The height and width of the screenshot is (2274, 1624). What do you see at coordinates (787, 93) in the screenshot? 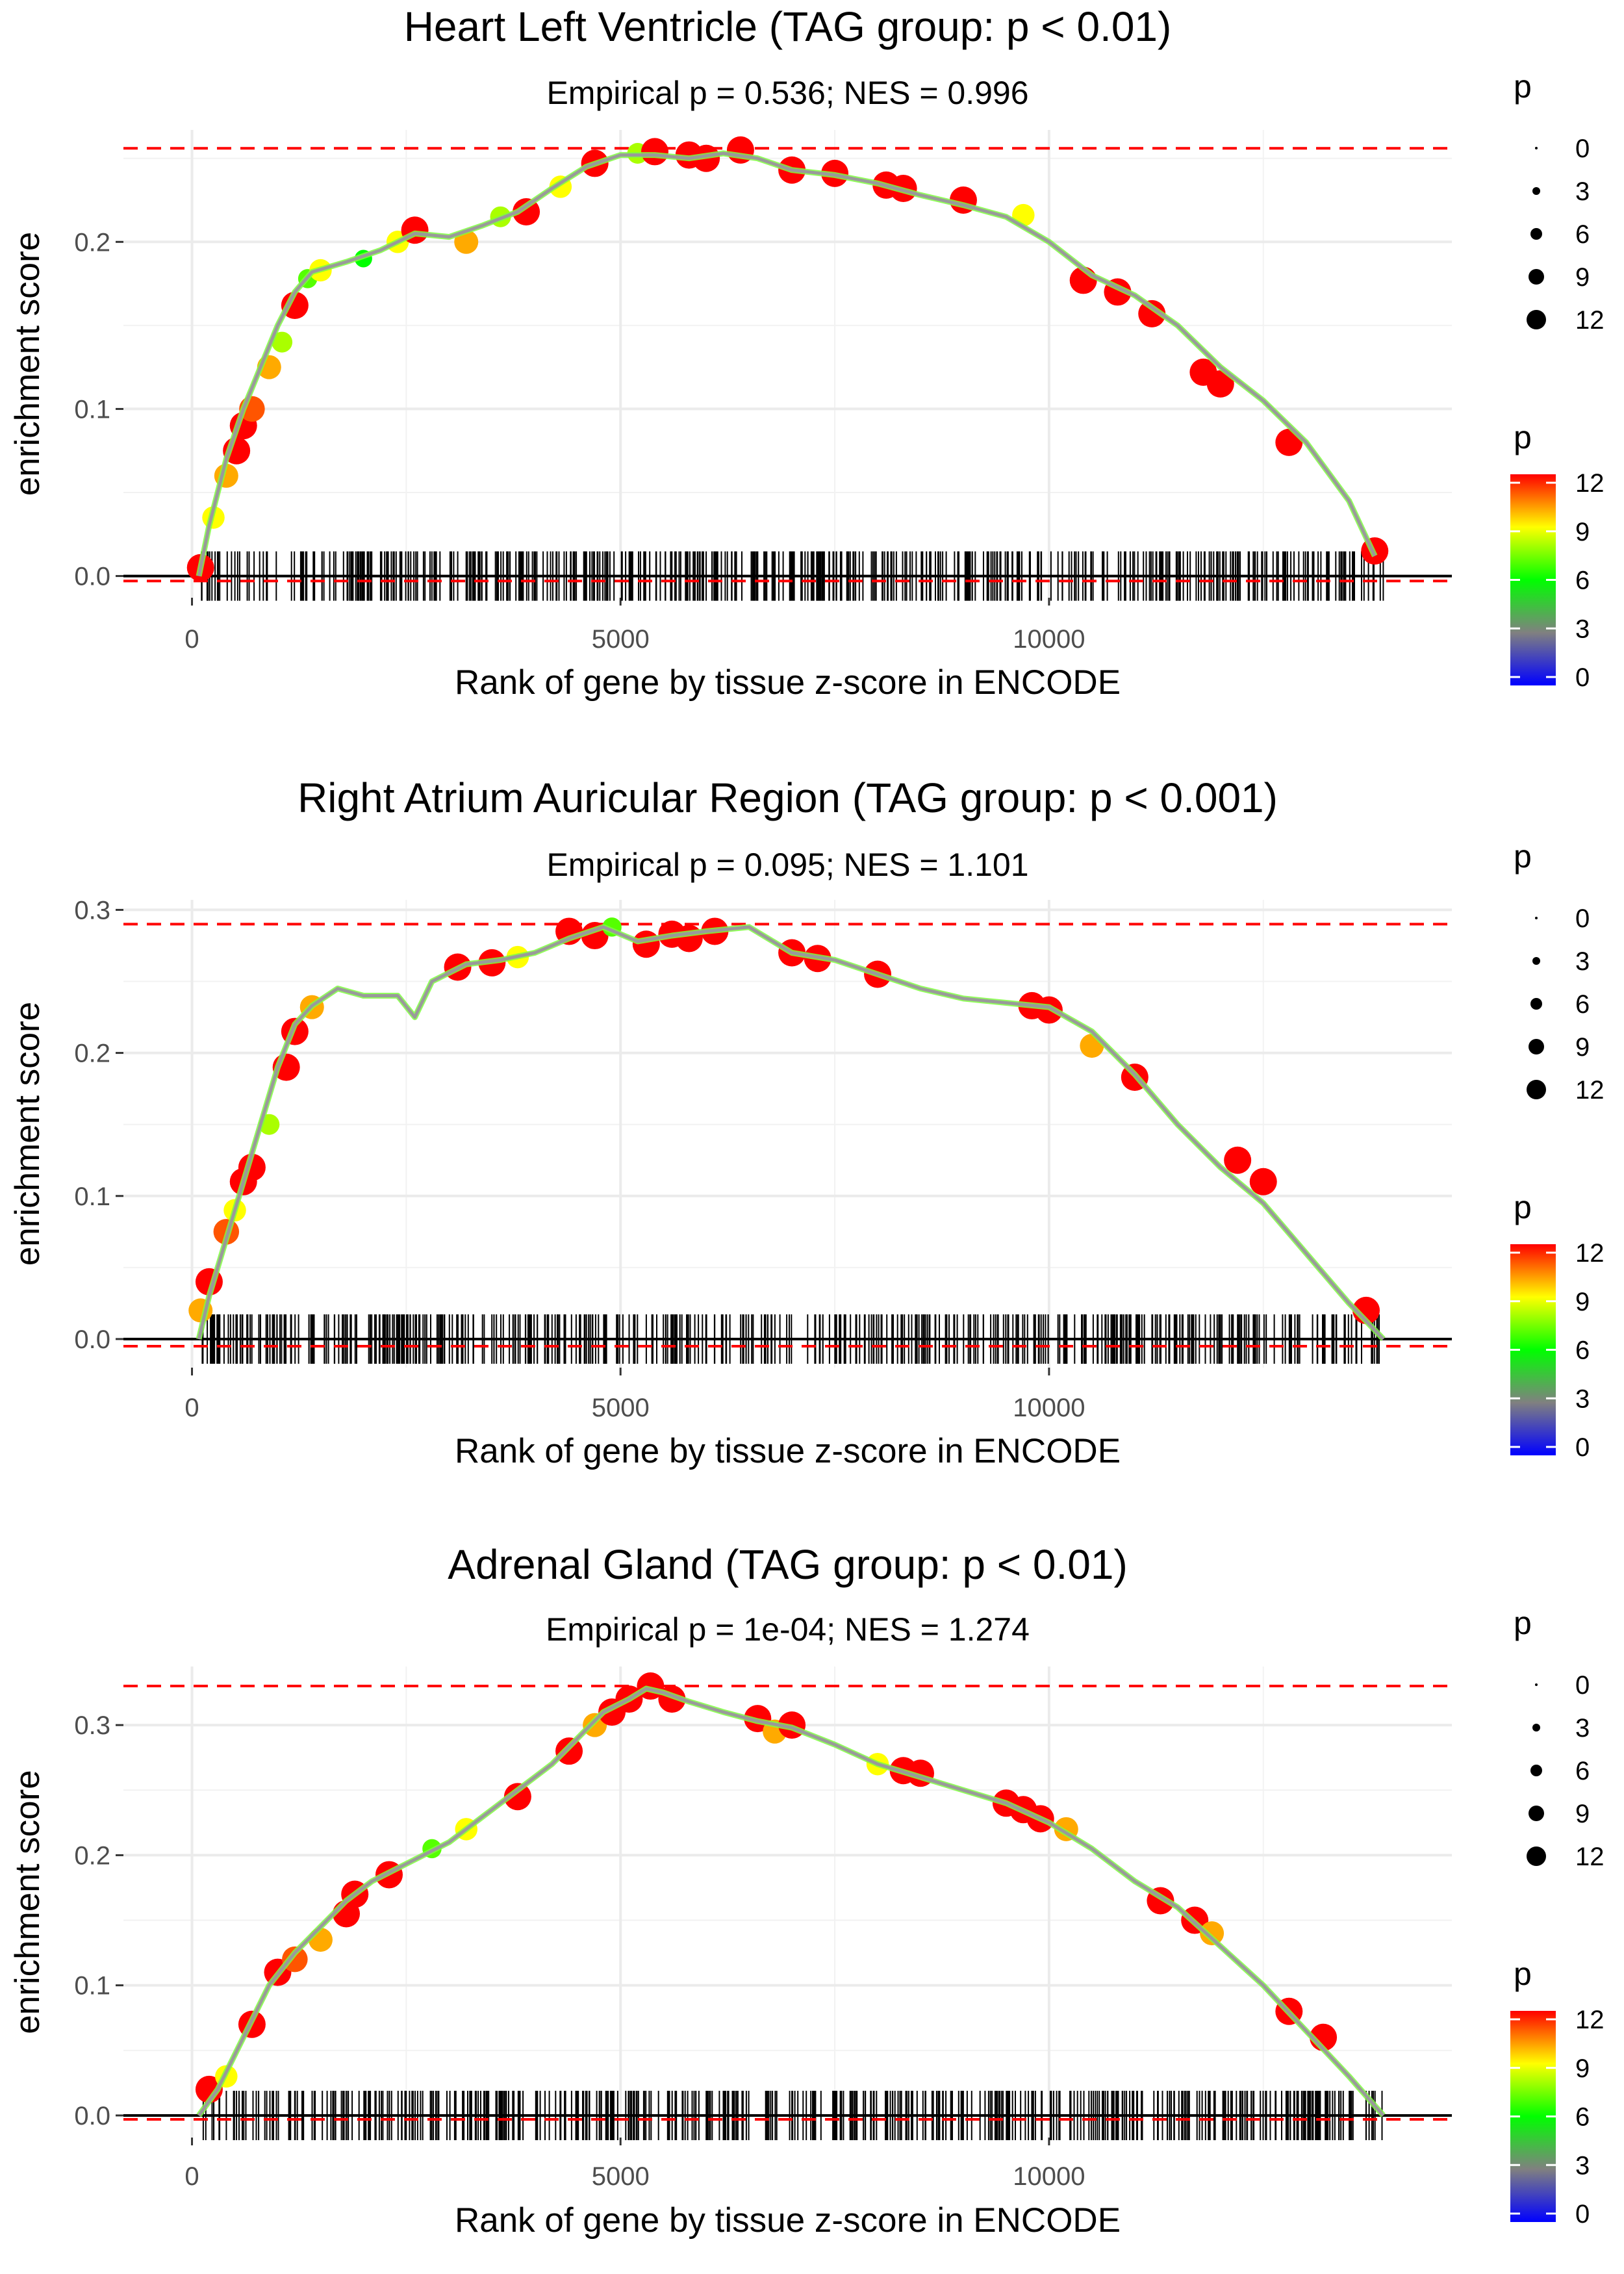
I see `chart-subtitle: Empirical p = 0.536; NES = 0.996` at bounding box center [787, 93].